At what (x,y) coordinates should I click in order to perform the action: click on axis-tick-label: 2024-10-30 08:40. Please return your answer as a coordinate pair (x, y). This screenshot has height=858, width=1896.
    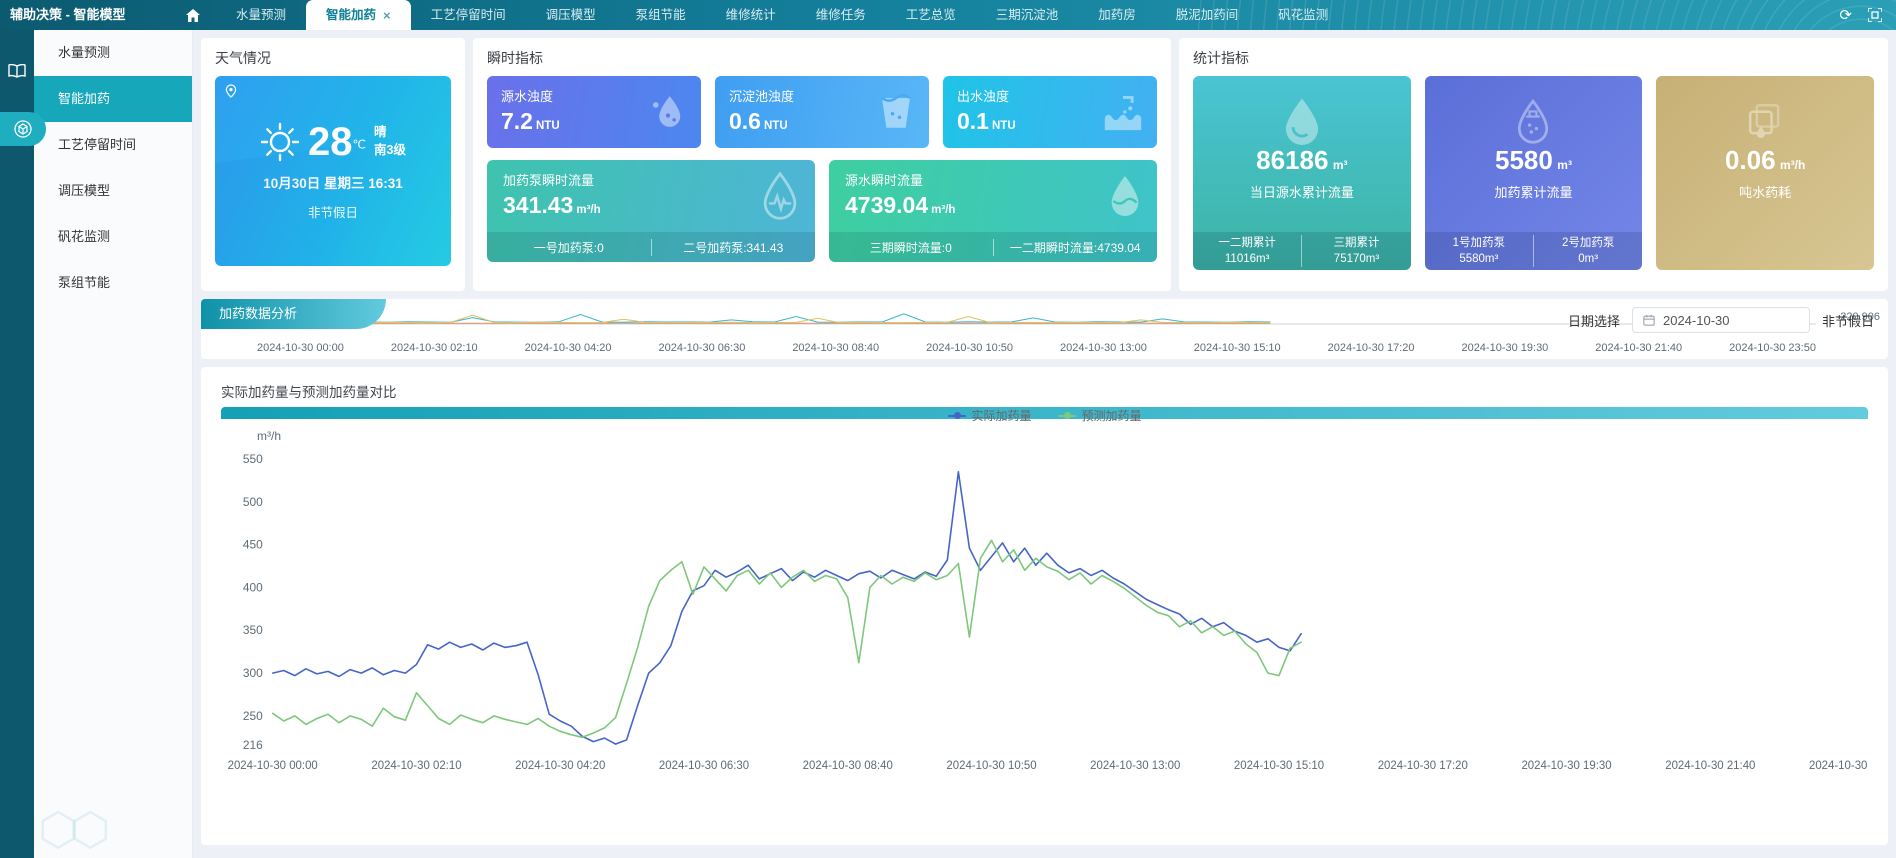
    Looking at the image, I should click on (836, 348).